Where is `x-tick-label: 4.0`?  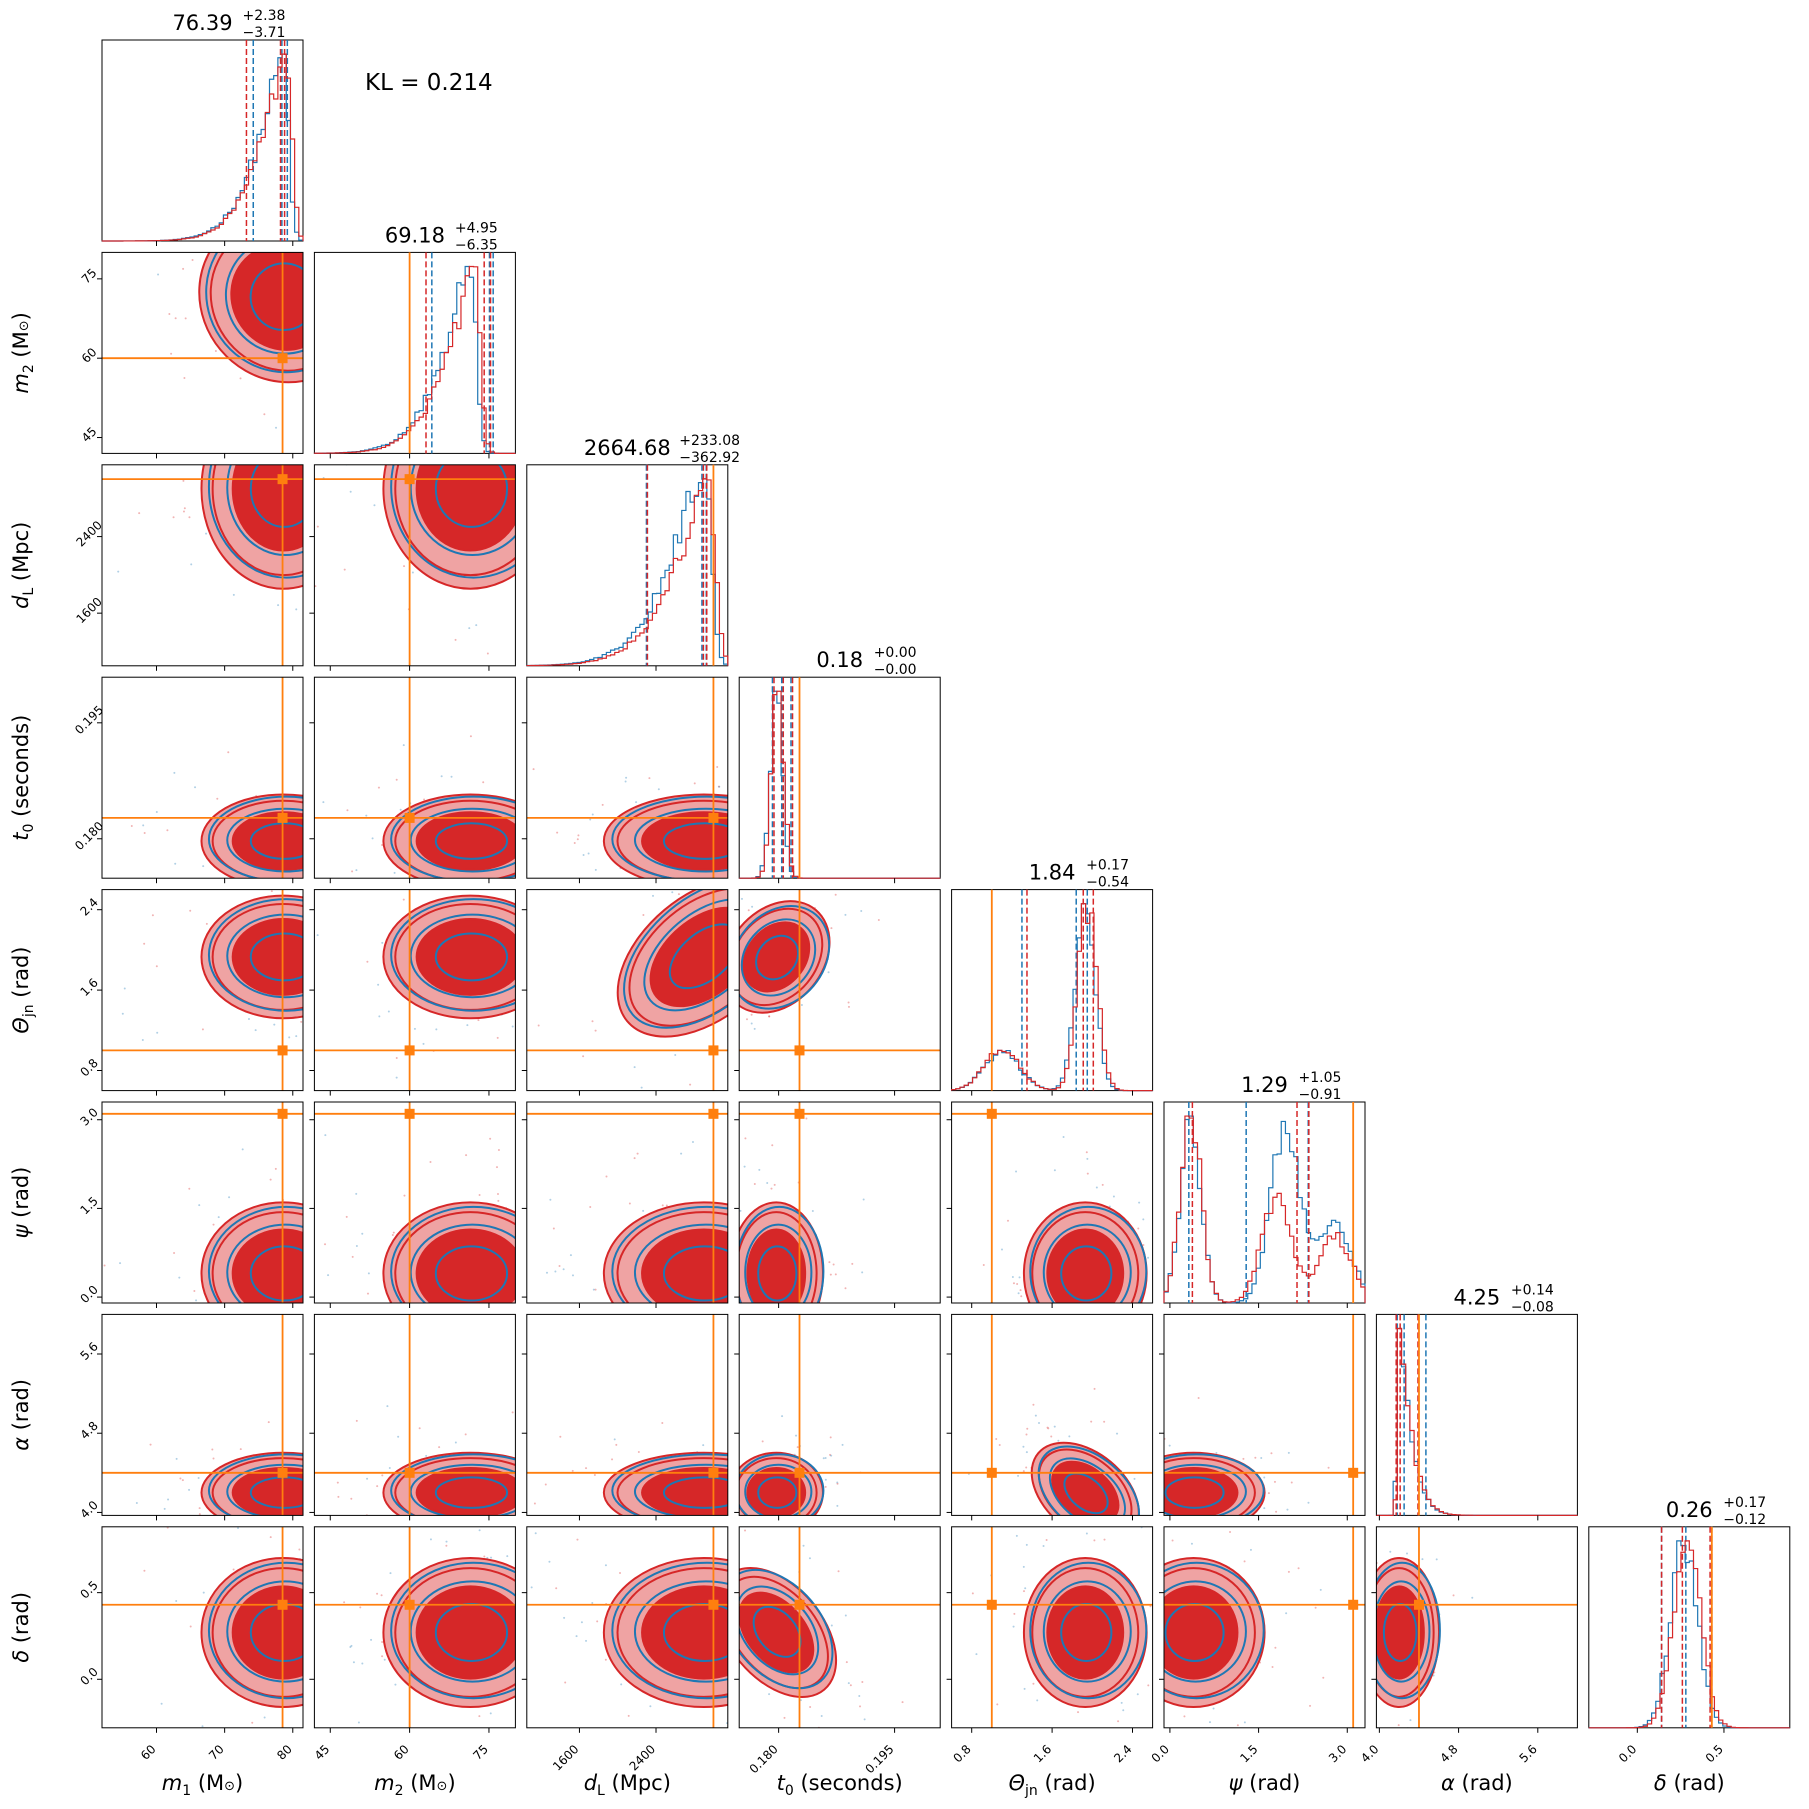 x-tick-label: 4.0 is located at coordinates (1369, 1753).